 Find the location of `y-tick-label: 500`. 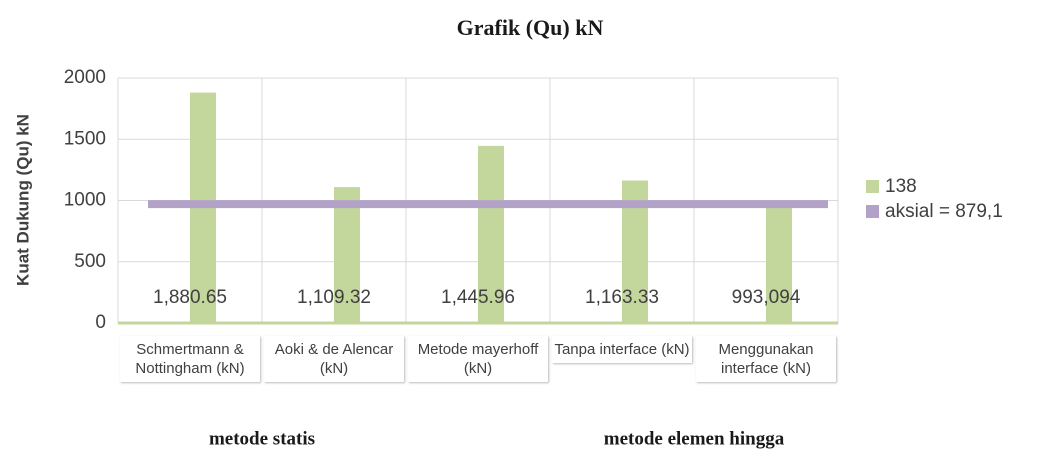

y-tick-label: 500 is located at coordinates (90, 261).